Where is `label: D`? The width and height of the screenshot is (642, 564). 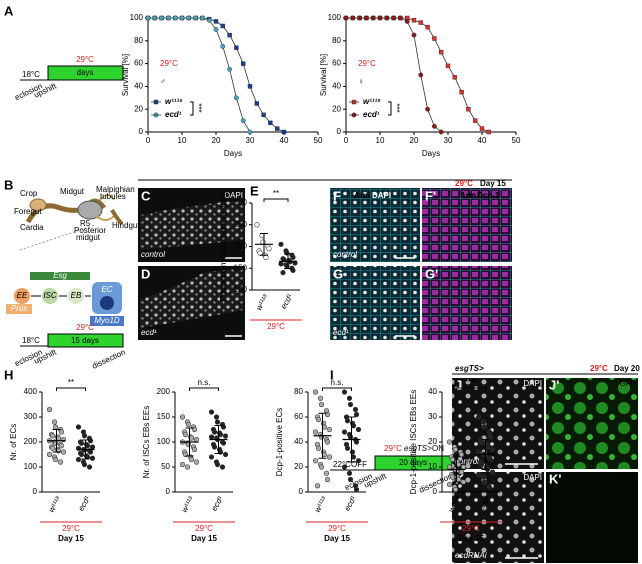 label: D is located at coordinates (145, 273).